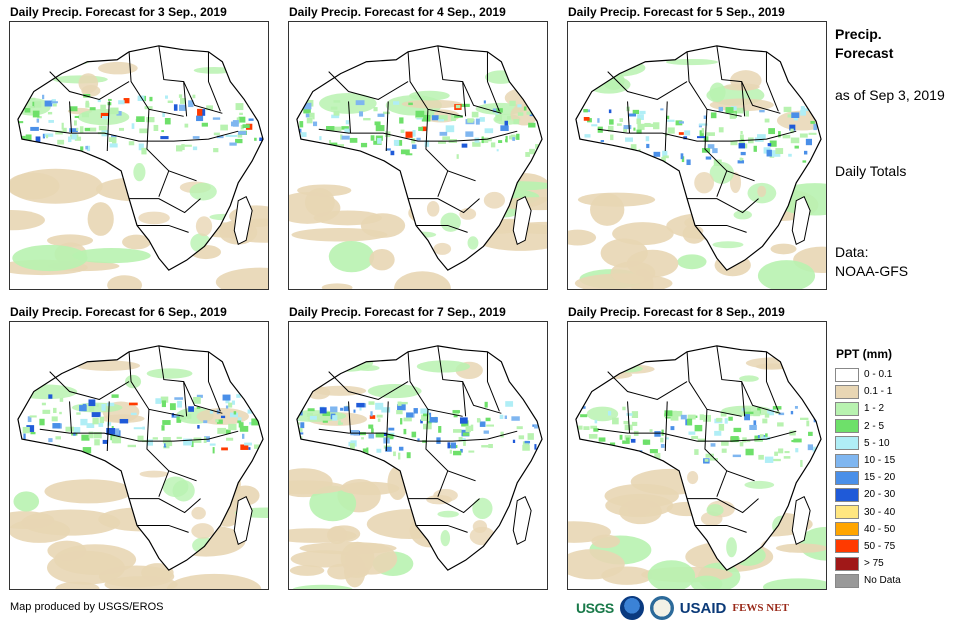 This screenshot has height=626, width=967. What do you see at coordinates (880, 546) in the screenshot?
I see `legend-label: 50 - 75` at bounding box center [880, 546].